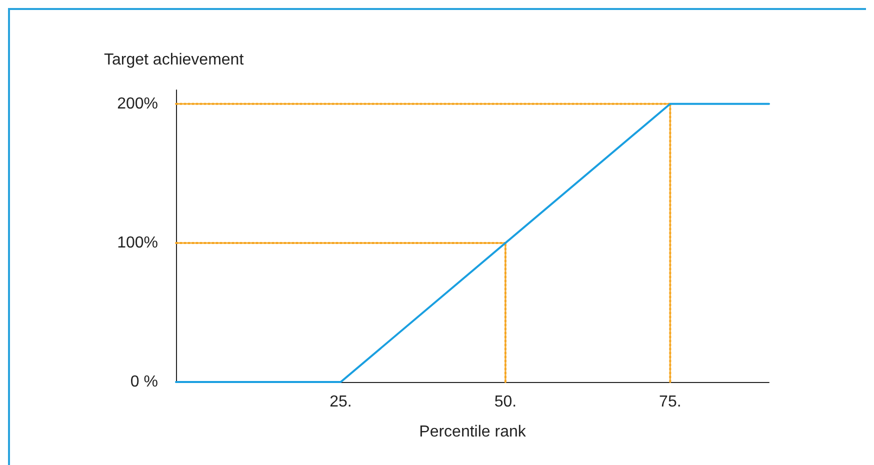 The width and height of the screenshot is (874, 465). Describe the element at coordinates (505, 402) in the screenshot. I see `x-tick-label: 50.` at that location.